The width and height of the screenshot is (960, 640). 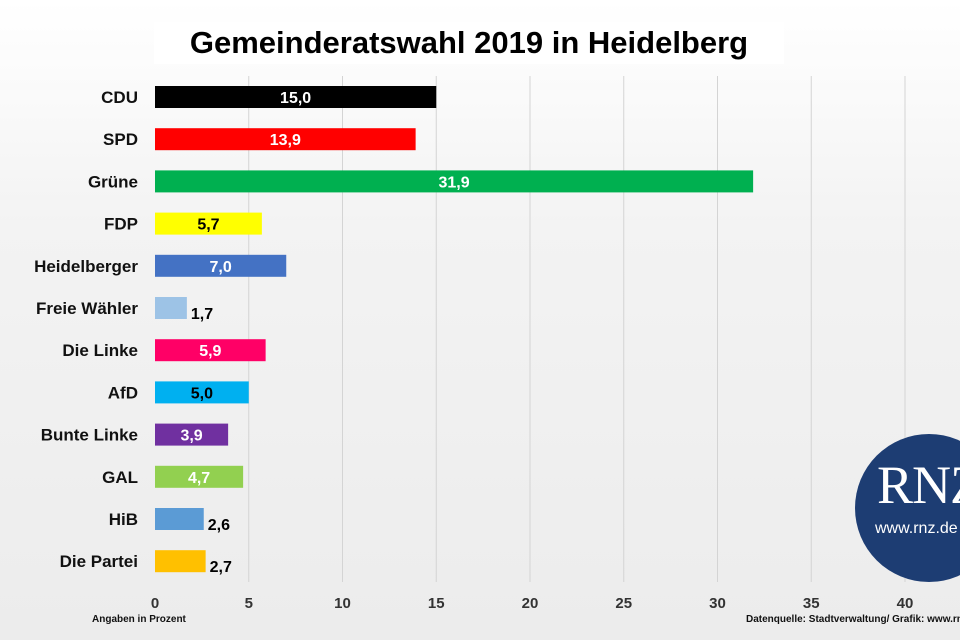 I want to click on category-label-11: Die Partei, so click(x=99, y=561).